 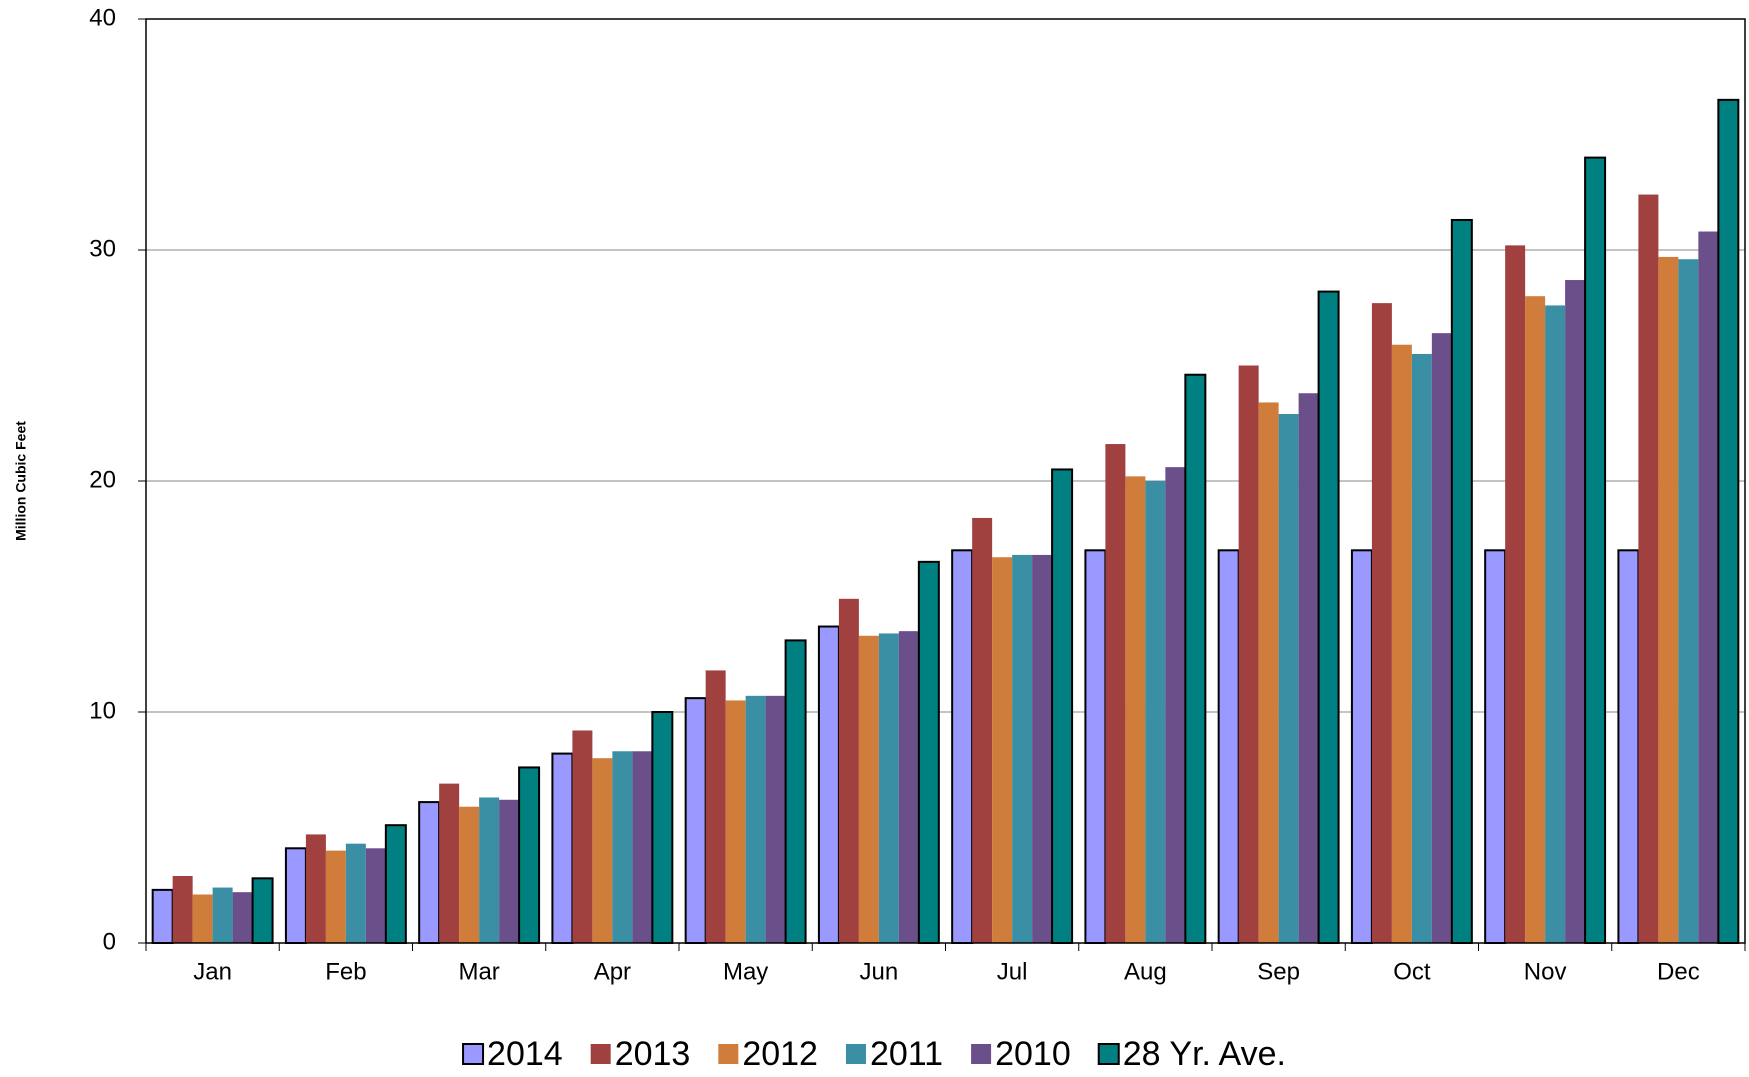 What do you see at coordinates (780, 1054) in the screenshot?
I see `legend-label: 2012` at bounding box center [780, 1054].